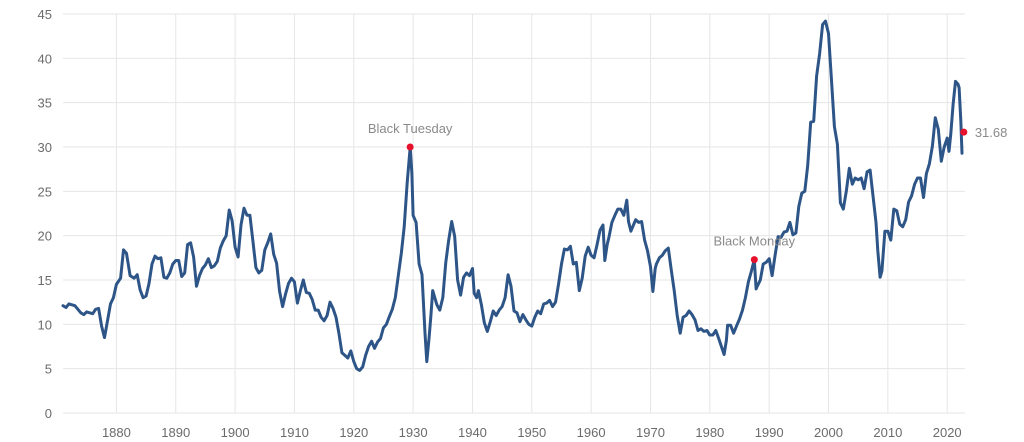  I want to click on x-tick-label-1880: 1880, so click(116, 432).